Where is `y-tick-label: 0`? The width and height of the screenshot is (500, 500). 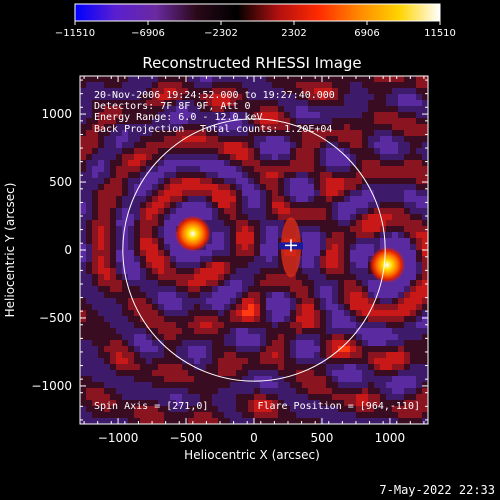 y-tick-label: 0 is located at coordinates (68, 250).